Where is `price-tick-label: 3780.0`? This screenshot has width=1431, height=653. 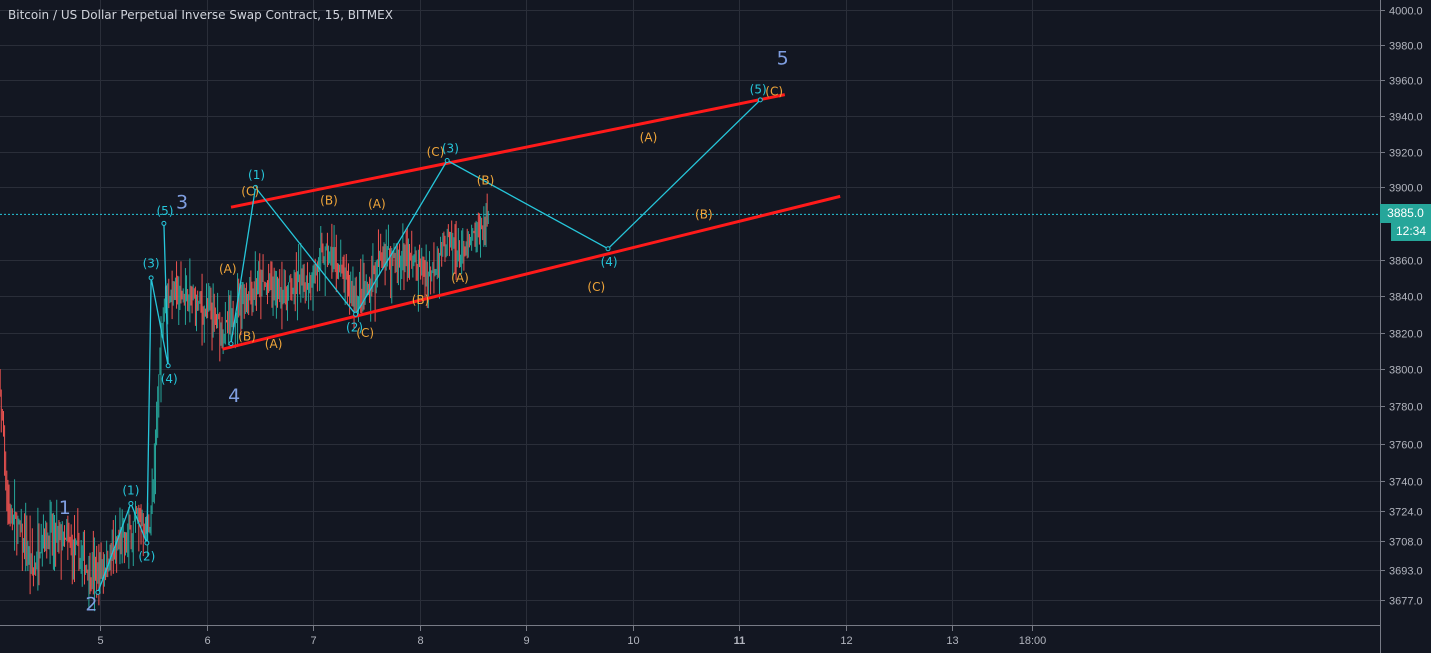
price-tick-label: 3780.0 is located at coordinates (1406, 408).